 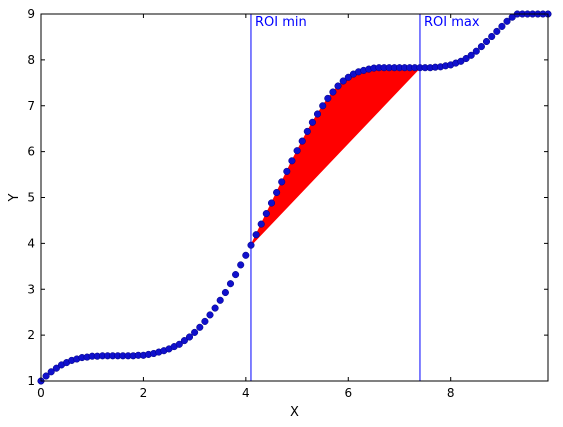 What do you see at coordinates (31, 335) in the screenshot?
I see `y-tick-label: 2` at bounding box center [31, 335].